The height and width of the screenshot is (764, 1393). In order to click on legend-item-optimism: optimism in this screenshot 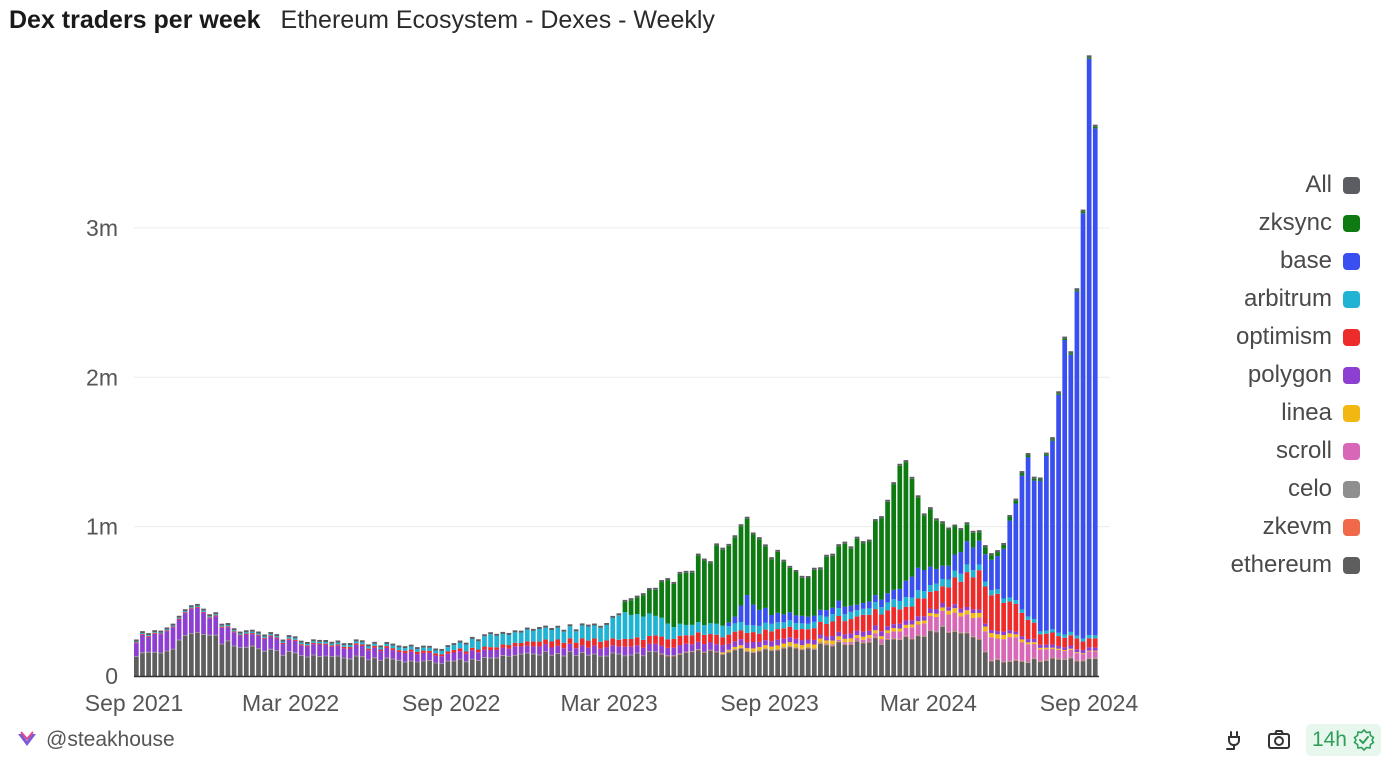, I will do `click(1295, 337)`.